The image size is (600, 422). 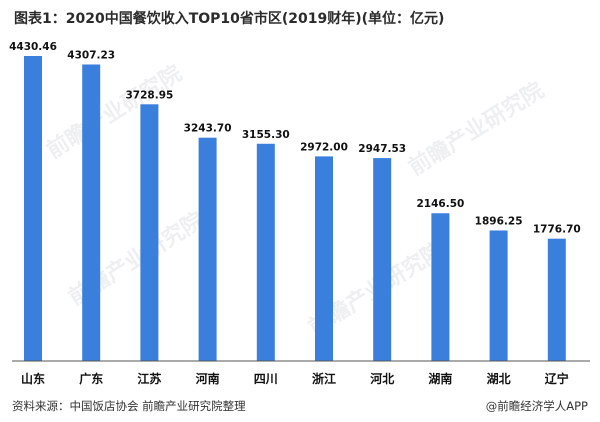 What do you see at coordinates (324, 147) in the screenshot?
I see `value-label: 2972.00` at bounding box center [324, 147].